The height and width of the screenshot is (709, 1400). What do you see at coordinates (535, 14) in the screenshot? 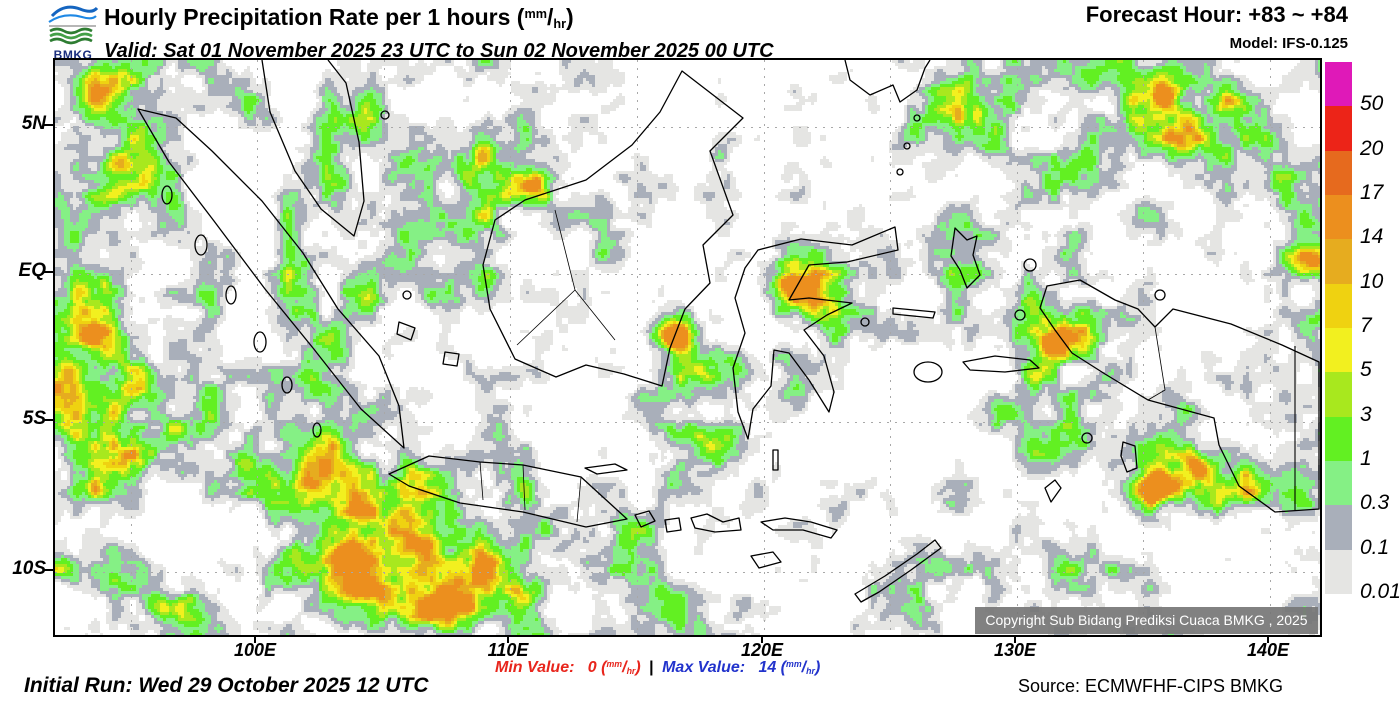
I see `unit-numerator: mm` at bounding box center [535, 14].